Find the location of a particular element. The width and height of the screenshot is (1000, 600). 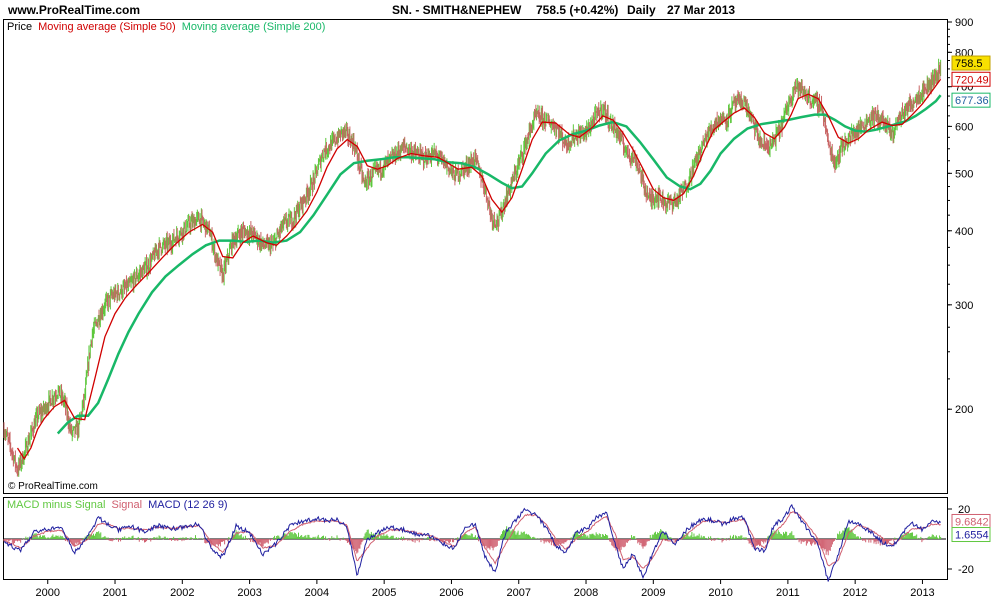

signal-line is located at coordinates (472, 540).